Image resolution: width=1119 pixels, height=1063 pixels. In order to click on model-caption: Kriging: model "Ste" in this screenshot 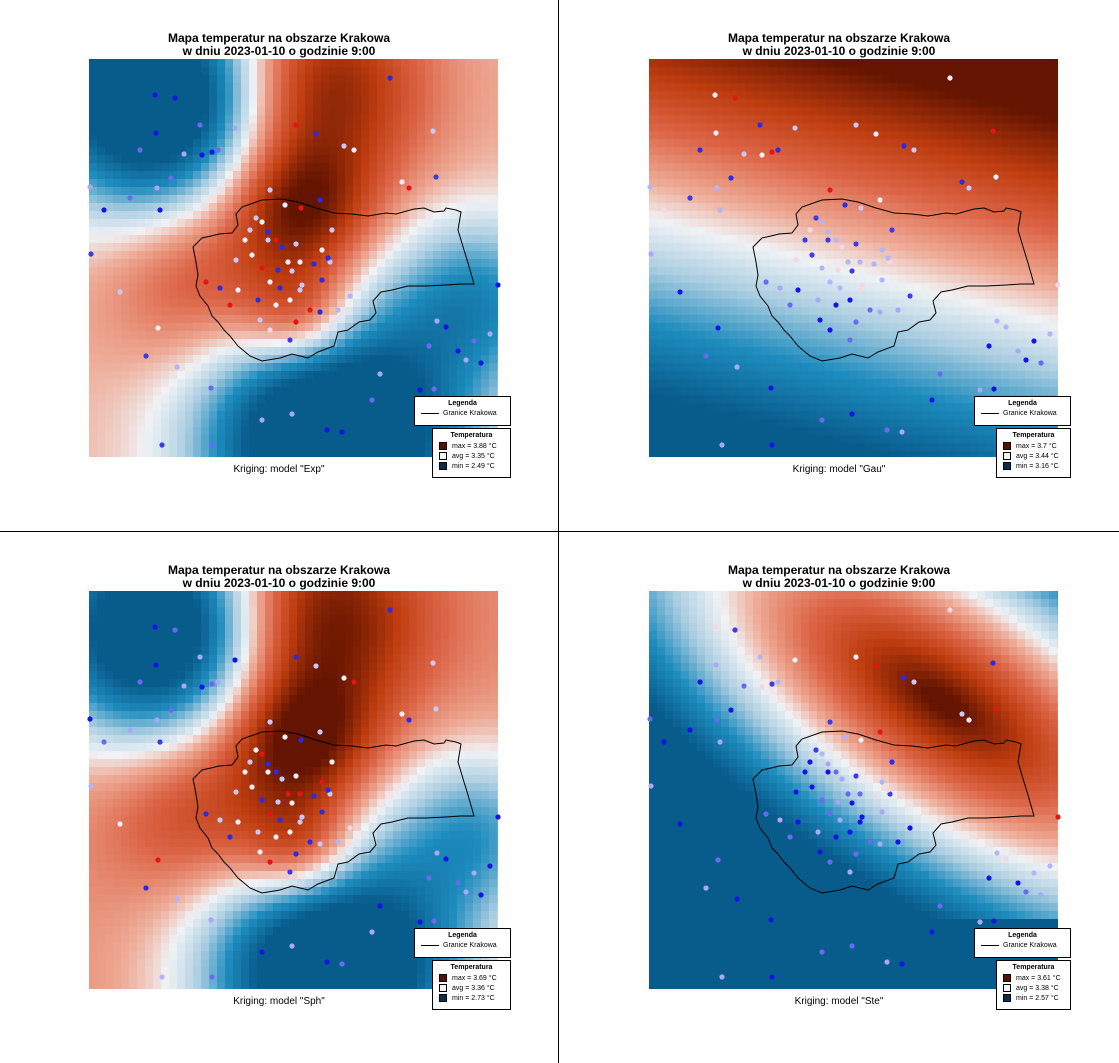, I will do `click(839, 1001)`.